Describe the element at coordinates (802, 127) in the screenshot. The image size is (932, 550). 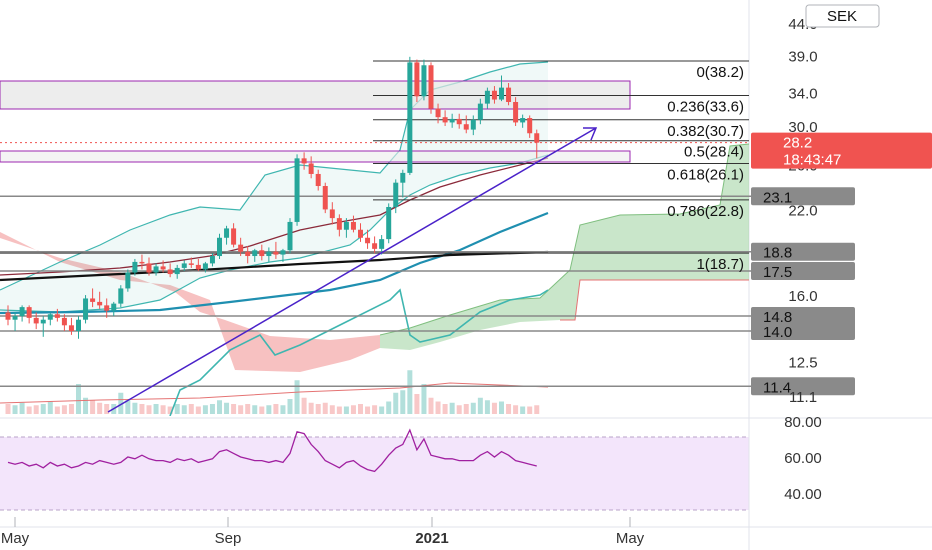
I see `price-tick-label: 30.0` at that location.